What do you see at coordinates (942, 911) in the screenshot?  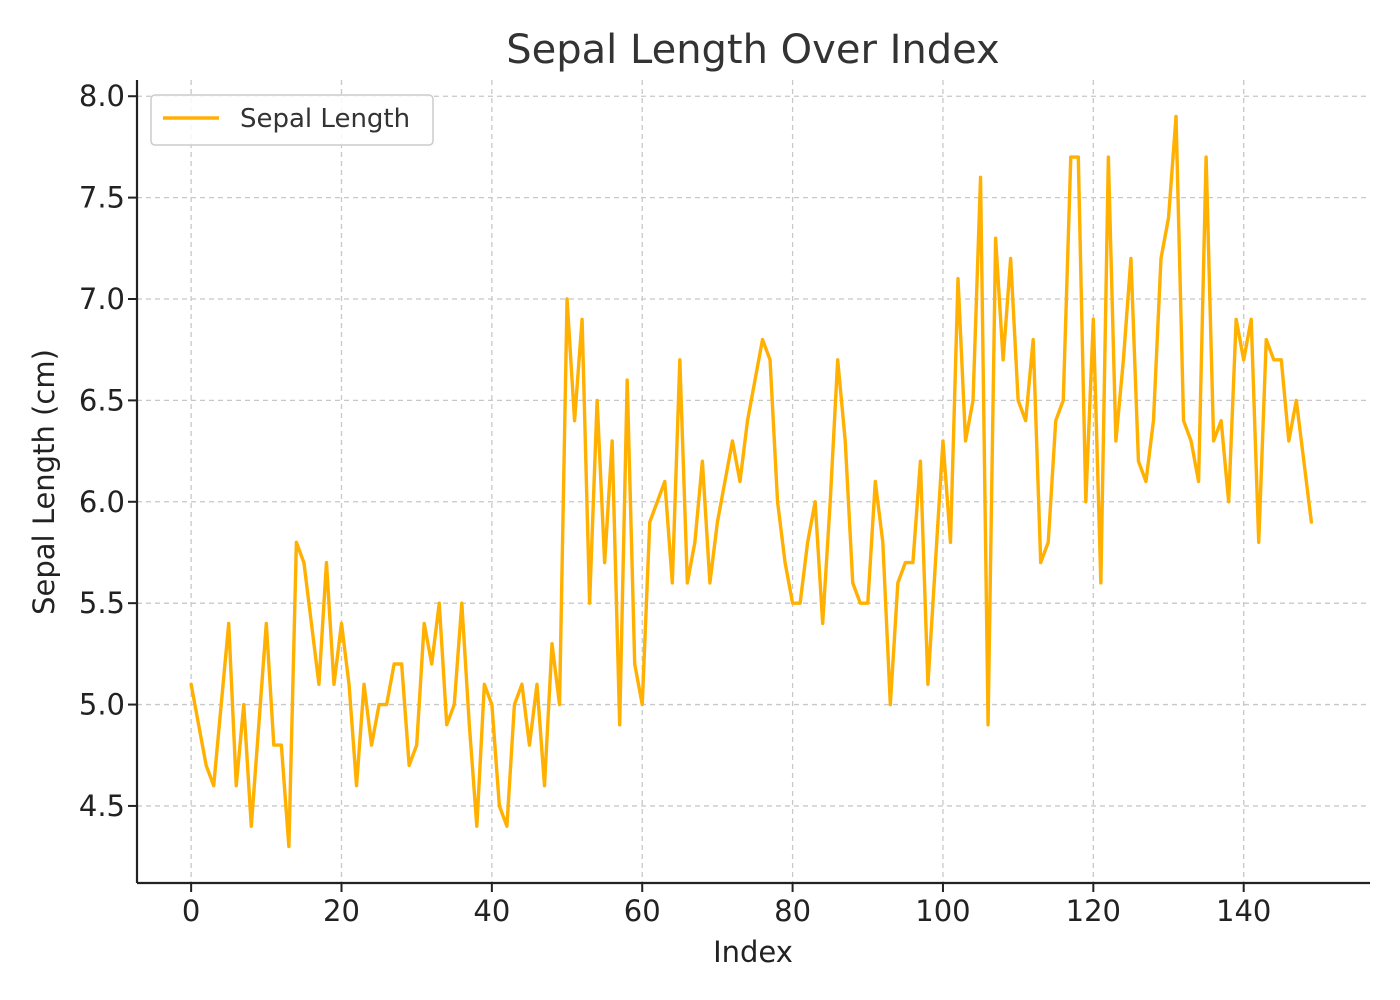 I see `x-tick-label-100: 100` at bounding box center [942, 911].